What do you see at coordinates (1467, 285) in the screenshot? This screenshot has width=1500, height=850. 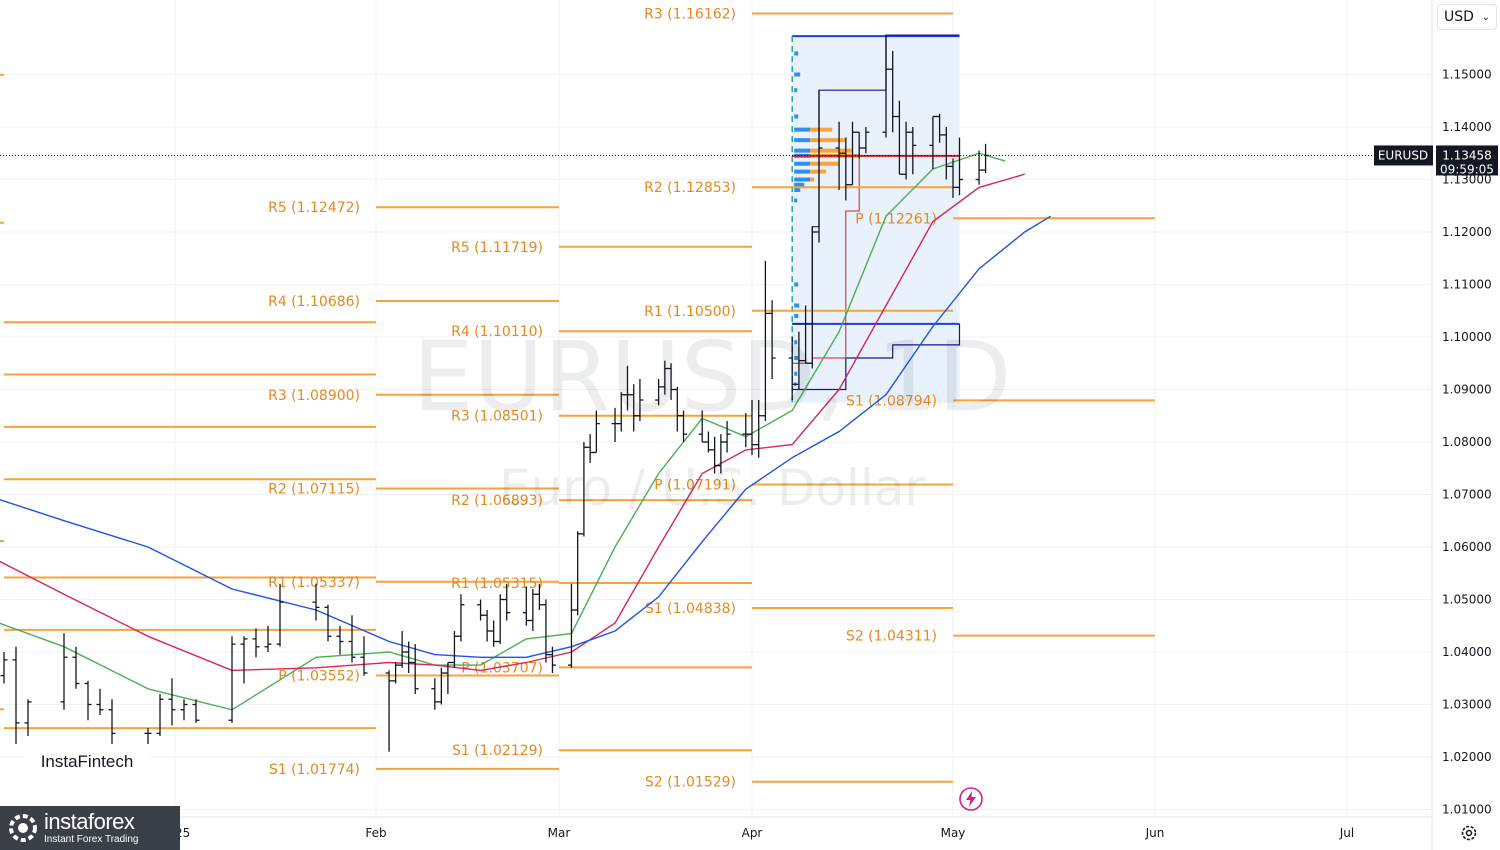 I see `price-axis-tick-label: 1.11000` at bounding box center [1467, 285].